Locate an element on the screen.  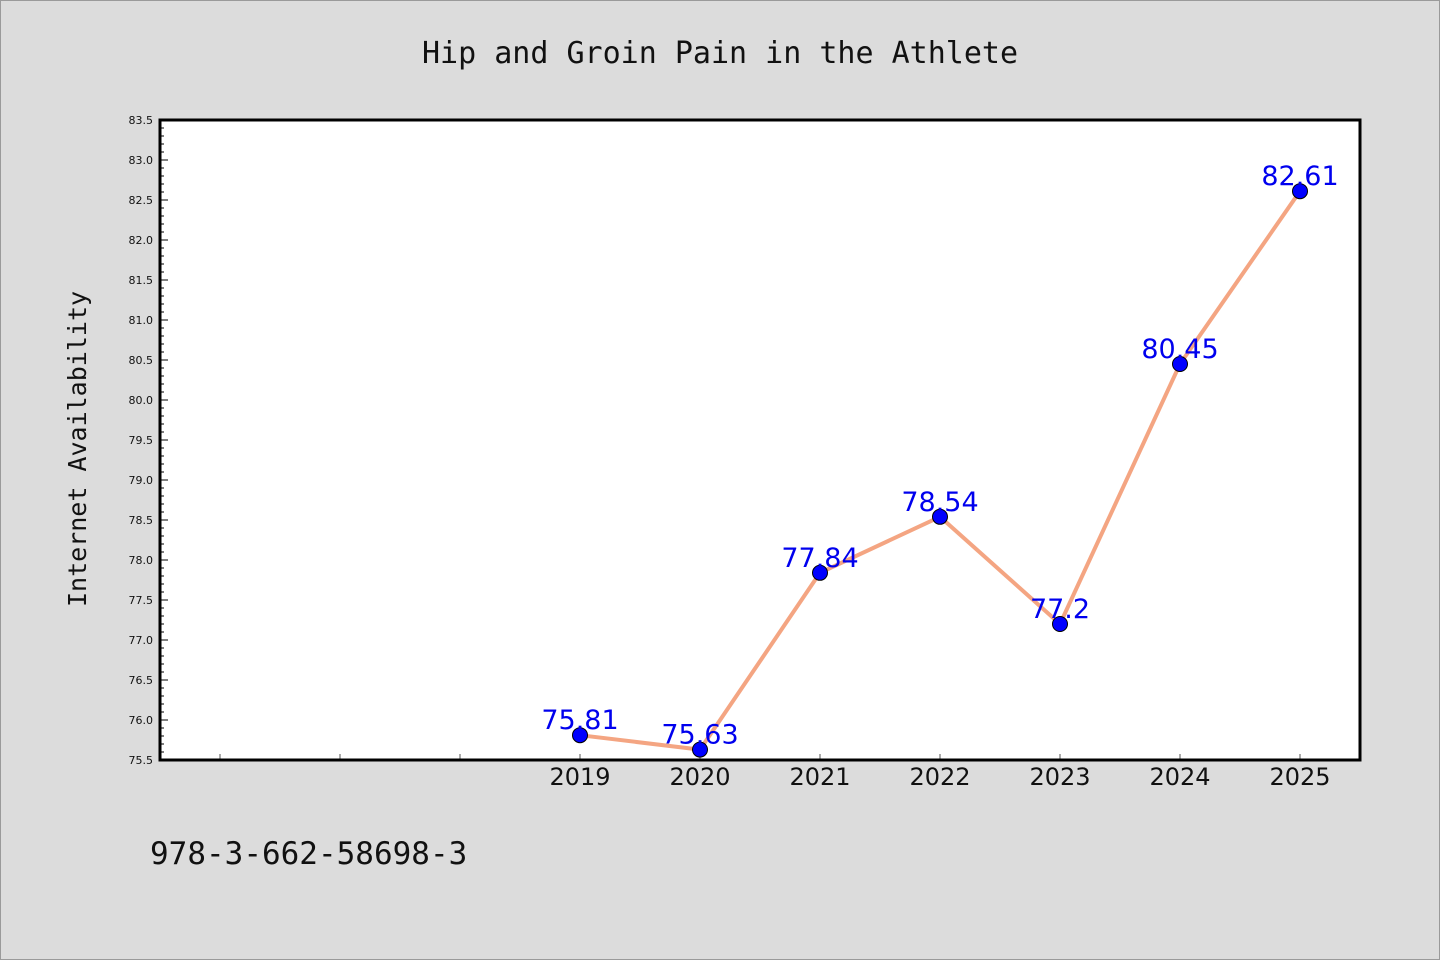
y-tick-label: 78.5 is located at coordinates (141, 520).